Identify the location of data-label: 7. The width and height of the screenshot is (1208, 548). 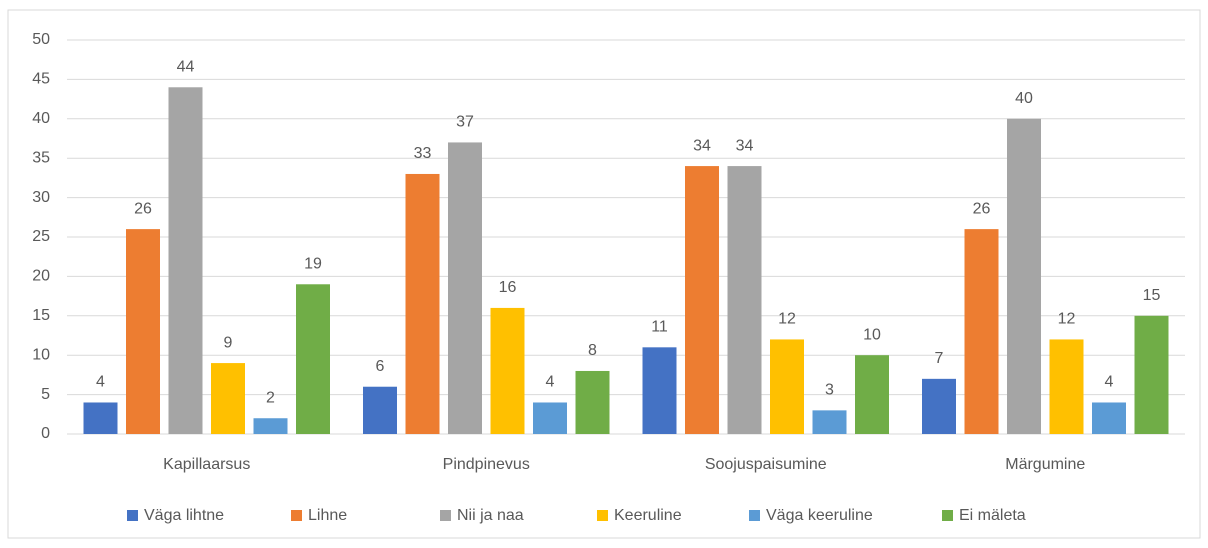
(939, 358).